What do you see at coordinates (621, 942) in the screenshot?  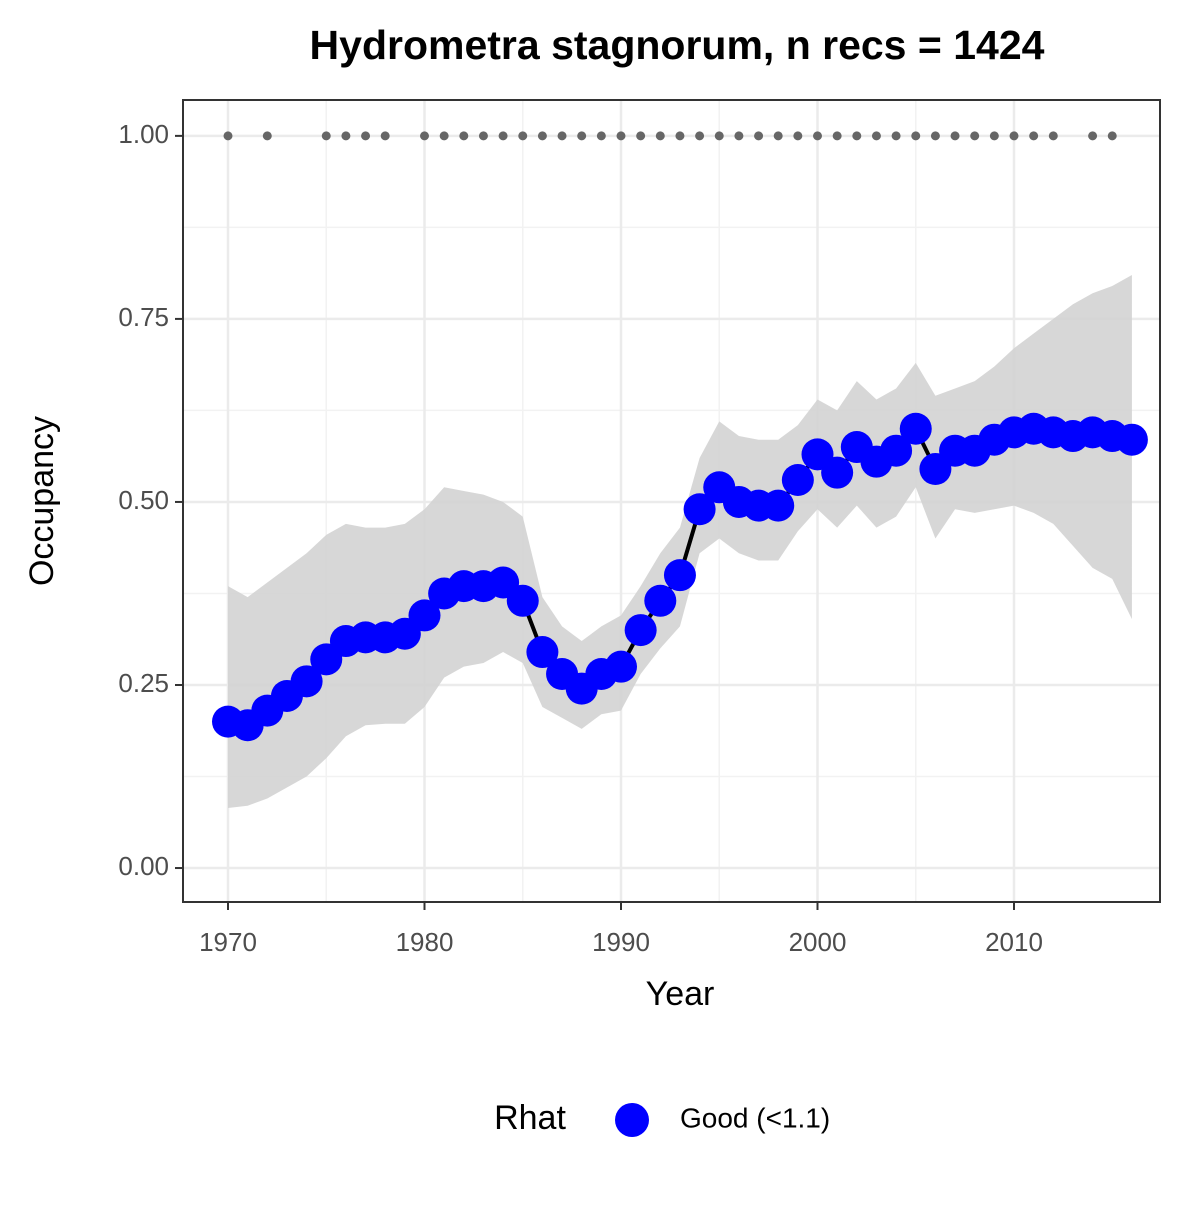 I see `x-tick-label: 1990` at bounding box center [621, 942].